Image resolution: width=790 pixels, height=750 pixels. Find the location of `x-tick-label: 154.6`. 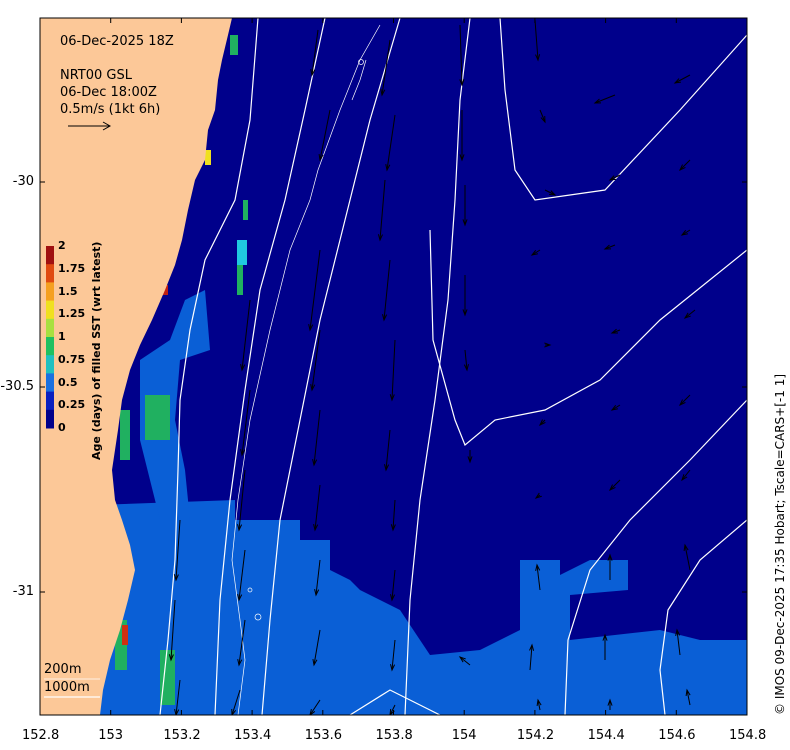

x-tick-label: 154.6 is located at coordinates (677, 735).